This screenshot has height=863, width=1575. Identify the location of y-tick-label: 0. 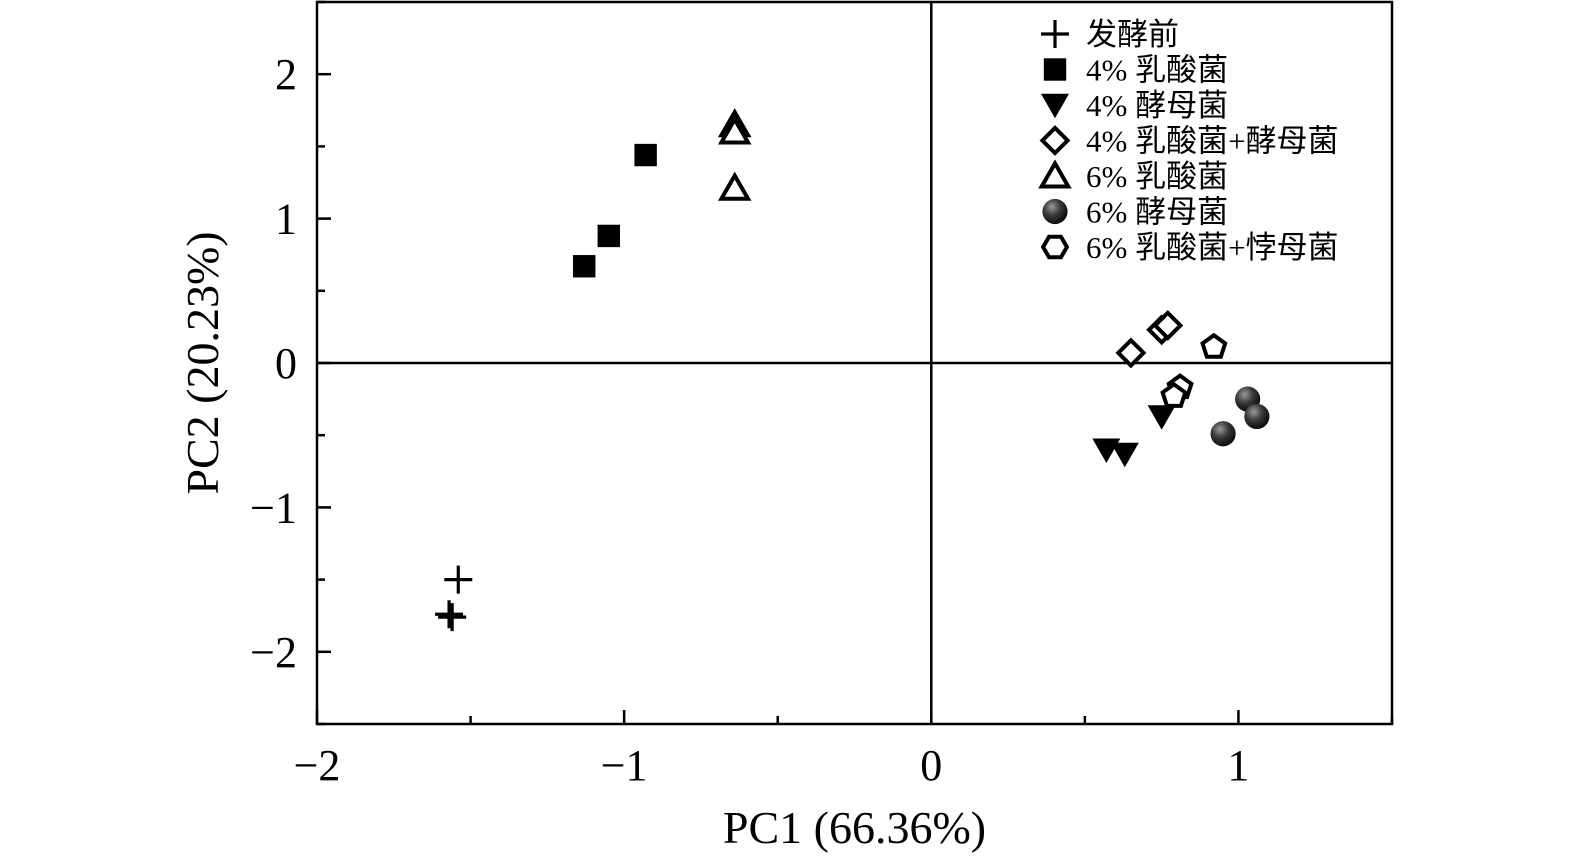
(286, 363).